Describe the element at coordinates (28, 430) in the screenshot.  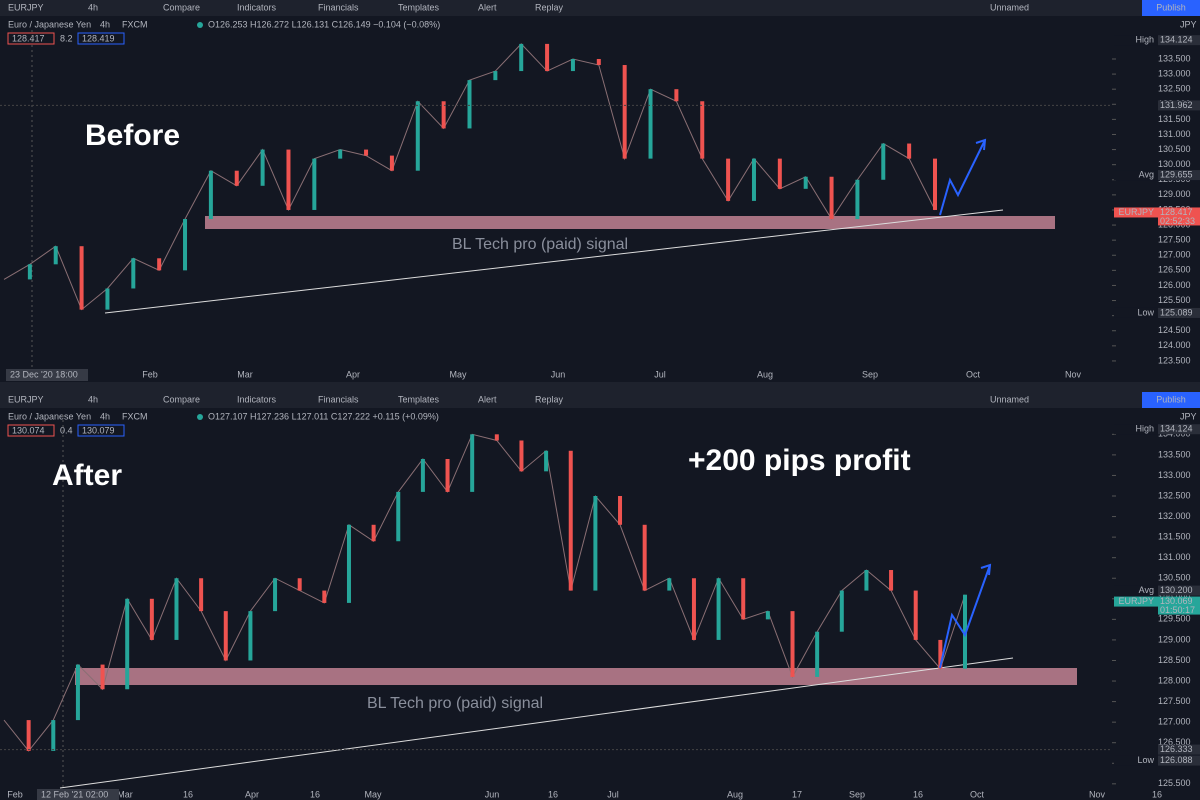
I see `bid: 130.074` at that location.